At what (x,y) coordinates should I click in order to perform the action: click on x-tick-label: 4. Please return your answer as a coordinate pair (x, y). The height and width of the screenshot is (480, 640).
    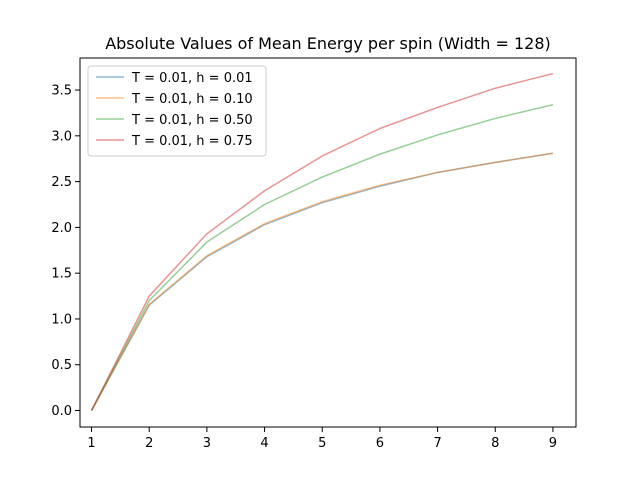
    Looking at the image, I should click on (264, 443).